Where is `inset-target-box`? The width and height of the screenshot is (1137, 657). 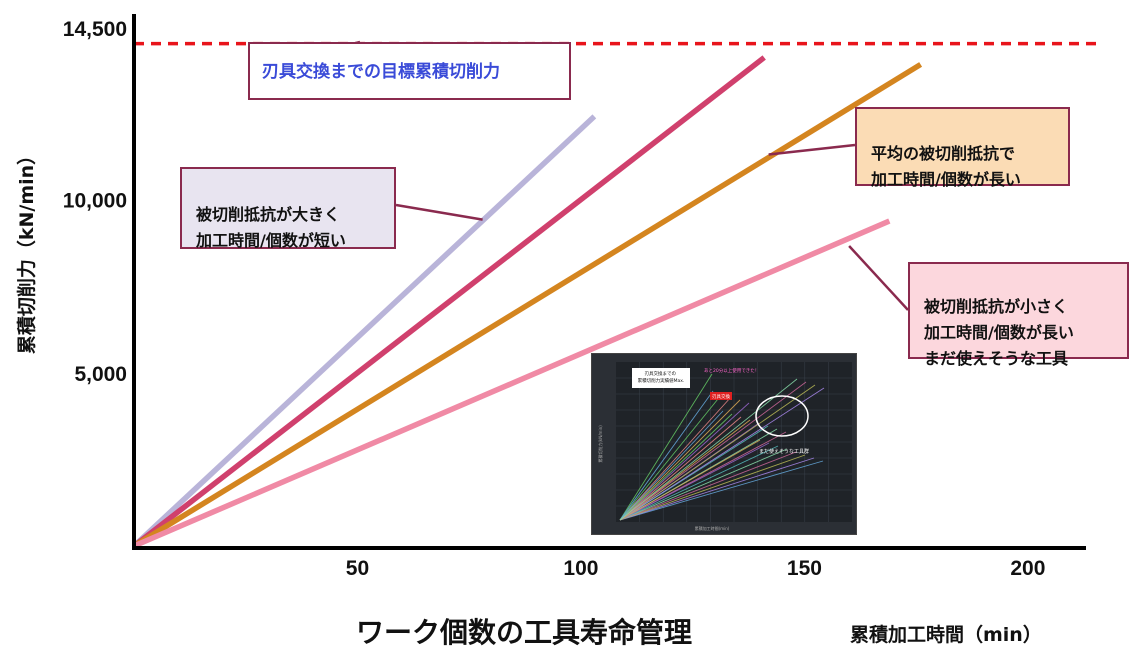
inset-target-box is located at coordinates (661, 378).